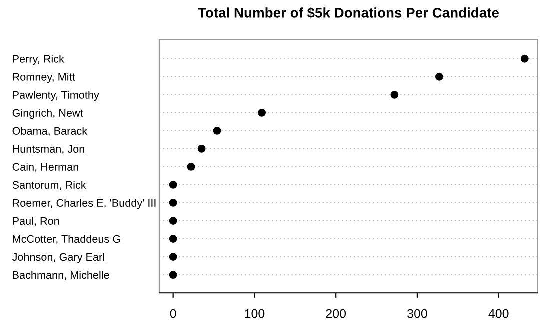 This screenshot has height=333, width=550. Describe the element at coordinates (173, 313) in the screenshot. I see `x-tick-label: 0` at that location.